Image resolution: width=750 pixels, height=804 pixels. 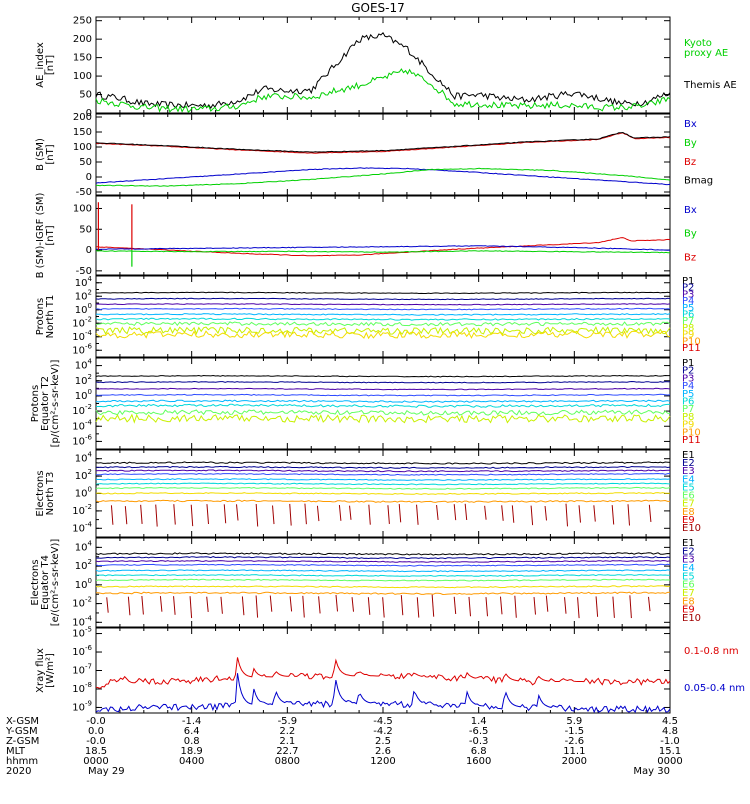 What do you see at coordinates (690, 124) in the screenshot?
I see `legend-entry: Bx` at bounding box center [690, 124].